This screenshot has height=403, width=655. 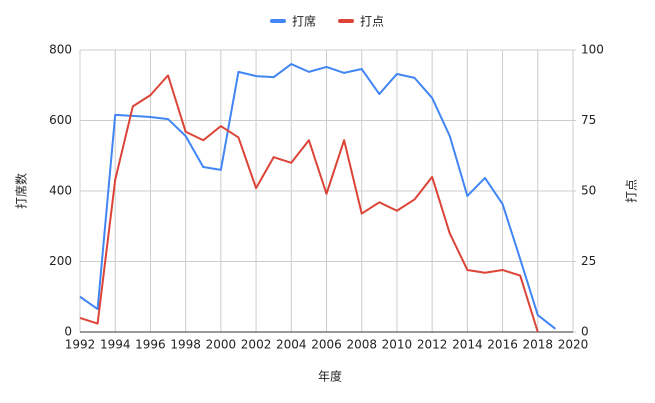 What do you see at coordinates (80, 345) in the screenshot?
I see `x-tick-label: 1992` at bounding box center [80, 345].